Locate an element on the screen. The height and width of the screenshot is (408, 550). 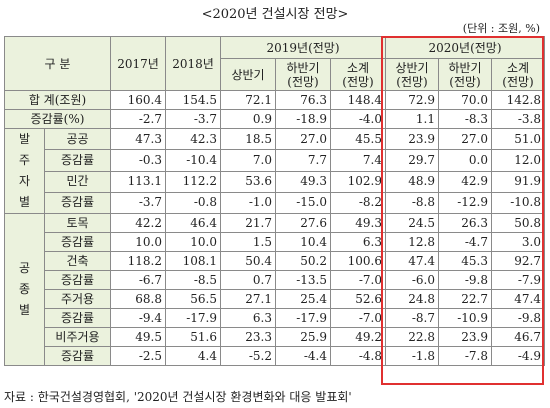
value-cell: 24.5 is located at coordinates (412, 223).